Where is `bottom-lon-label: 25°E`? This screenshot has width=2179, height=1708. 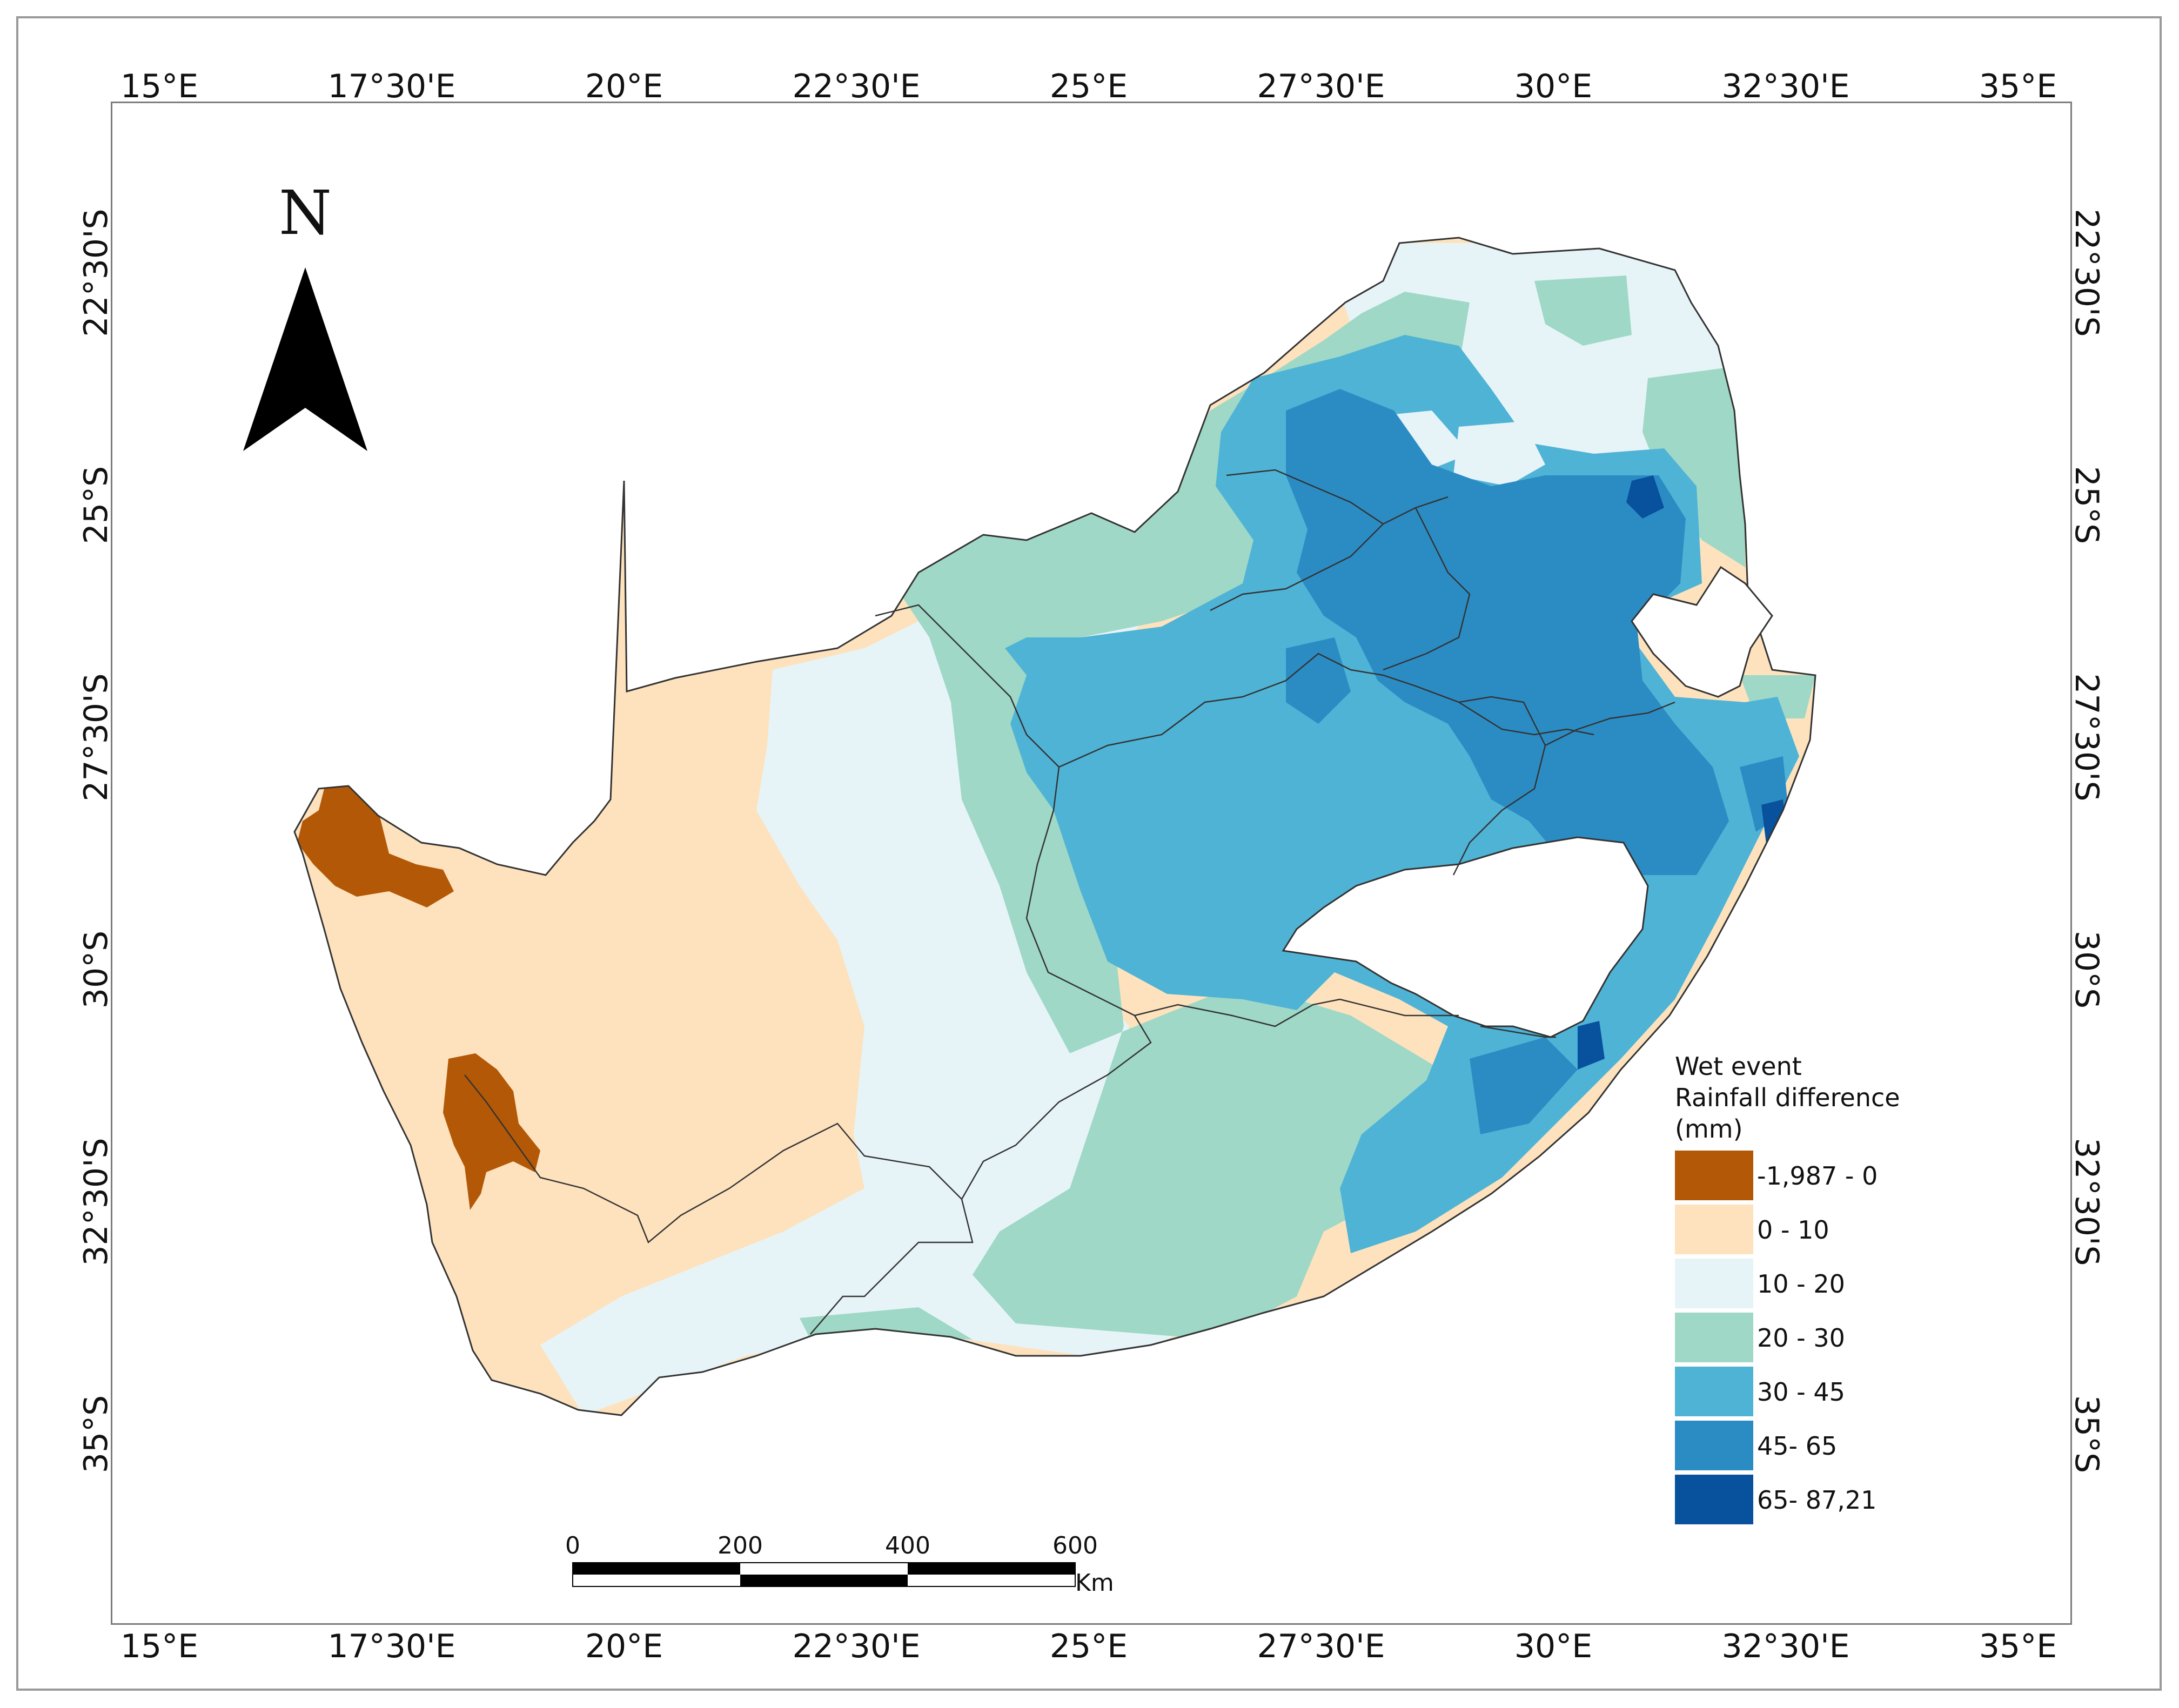 bottom-lon-label: 25°E is located at coordinates (1088, 1646).